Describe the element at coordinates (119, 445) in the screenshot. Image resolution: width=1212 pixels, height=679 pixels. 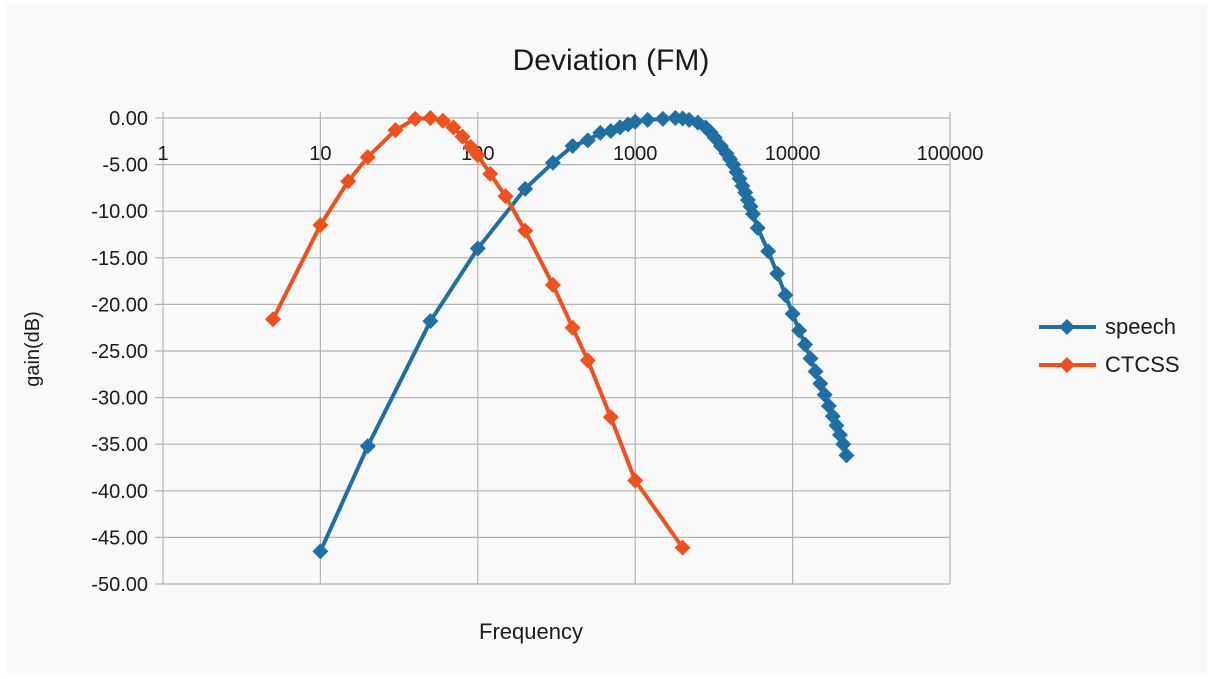
I see `y-tick-label: -35.00` at that location.